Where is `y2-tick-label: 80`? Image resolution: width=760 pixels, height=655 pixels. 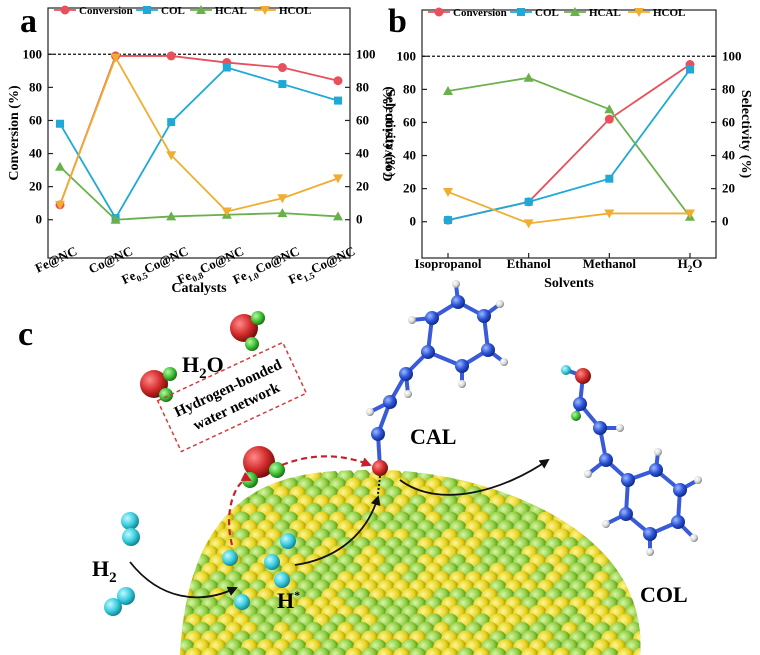
y2-tick-label: 80 is located at coordinates (362, 86).